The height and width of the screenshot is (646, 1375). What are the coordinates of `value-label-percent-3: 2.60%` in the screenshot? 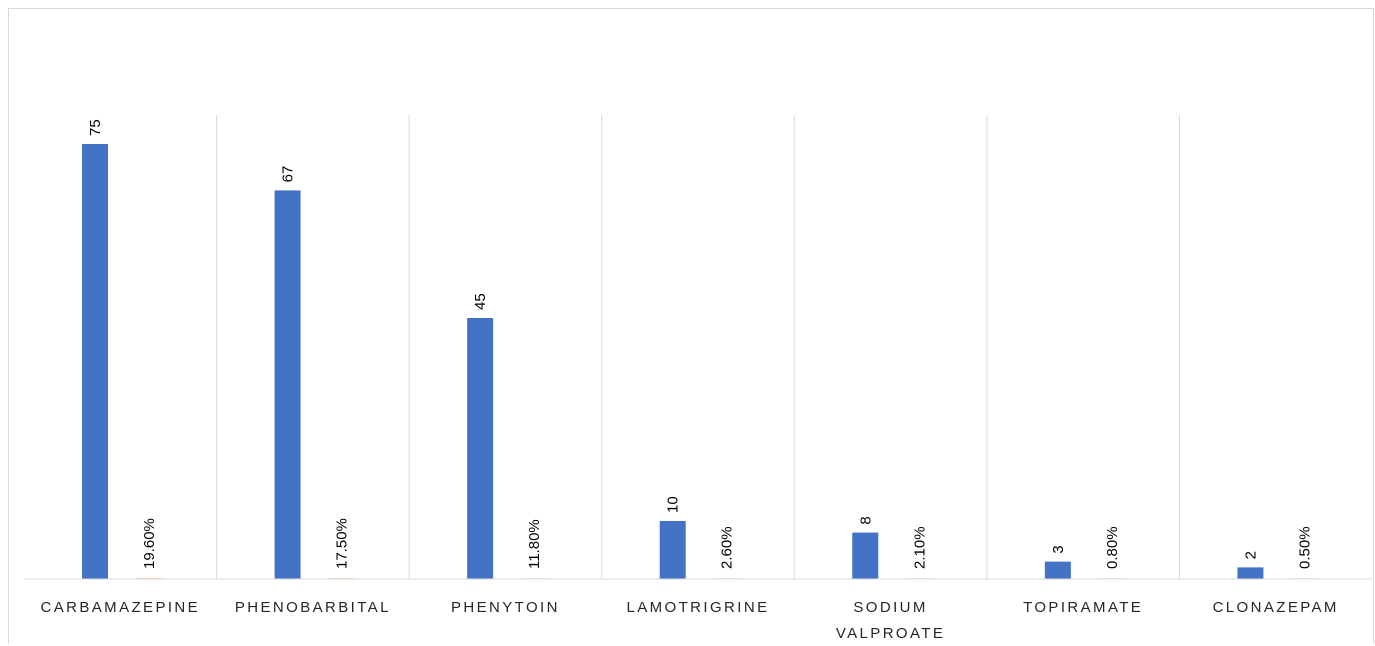 It's located at (727, 547).